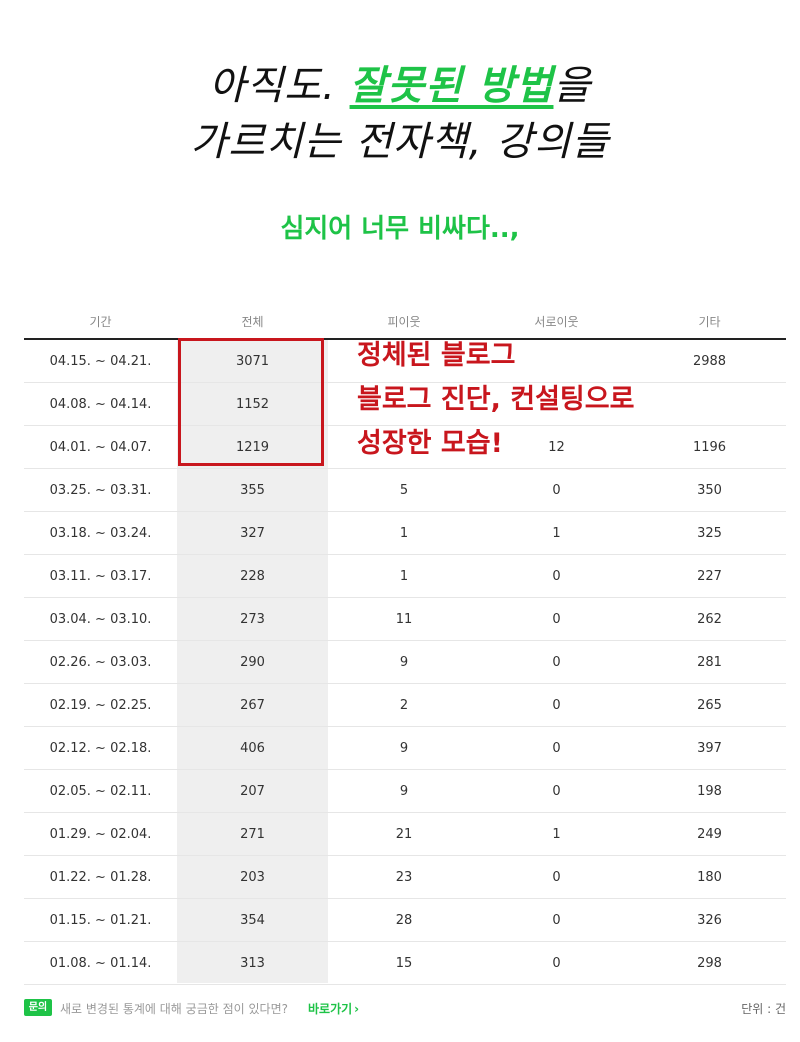 This screenshot has width=800, height=1042. What do you see at coordinates (252, 877) in the screenshot?
I see `cell-total: 203` at bounding box center [252, 877].